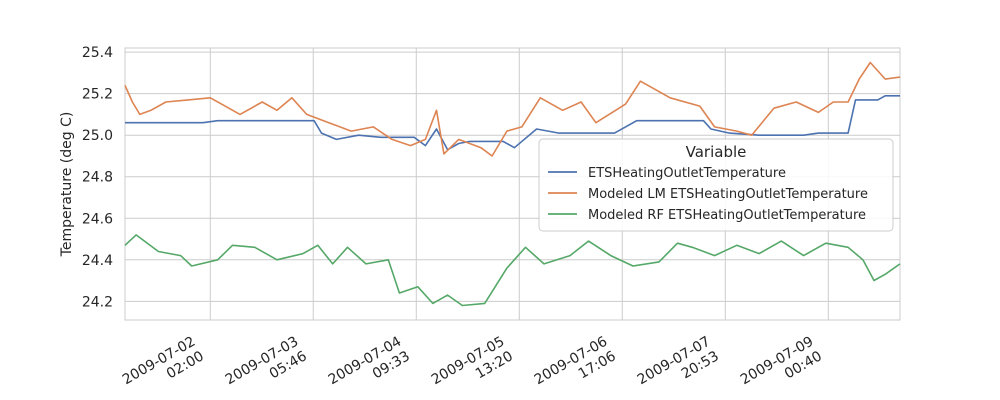 This screenshot has width=1000, height=400. What do you see at coordinates (97, 302) in the screenshot?
I see `y-tick-label: 24.2` at bounding box center [97, 302].